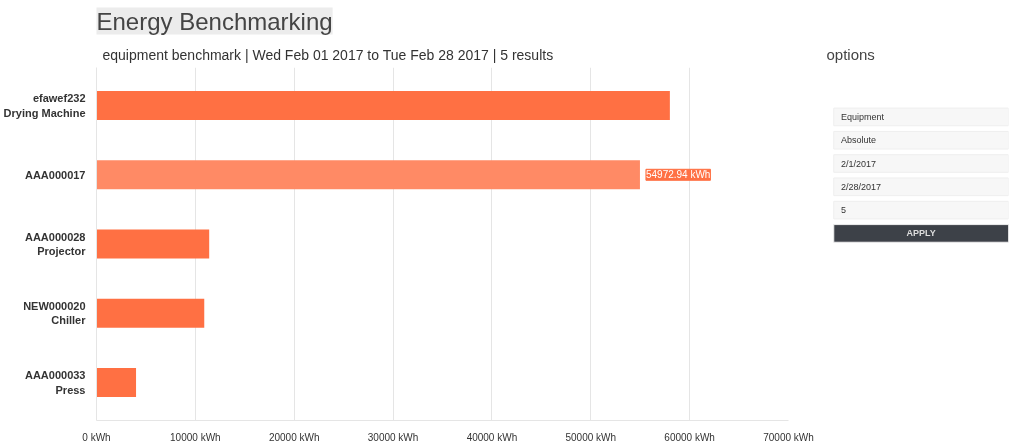 This screenshot has height=445, width=1017. Describe the element at coordinates (214, 21) in the screenshot. I see `chart-title: Energy Benchmarking` at that location.